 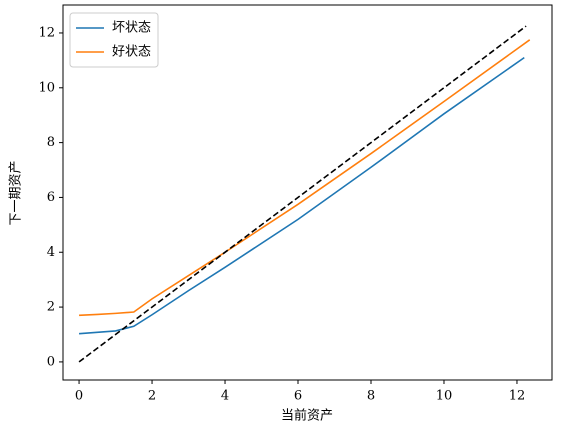 What do you see at coordinates (131, 28) in the screenshot?
I see `legend-label: 坏状态` at bounding box center [131, 28].